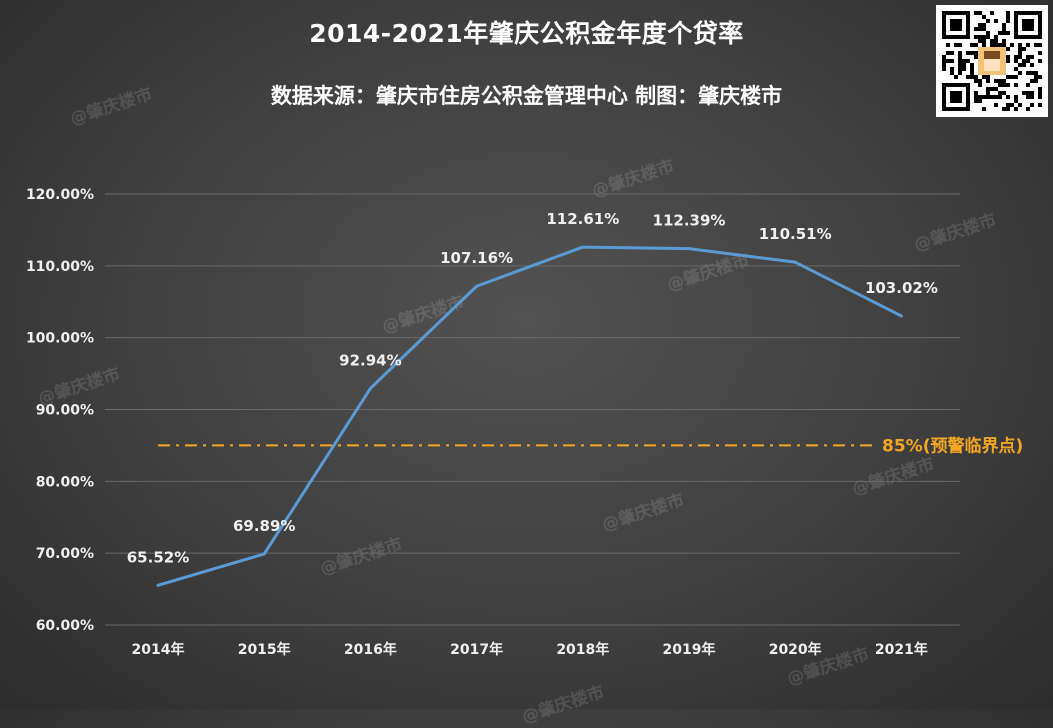 This screenshot has width=1053, height=728. Describe the element at coordinates (795, 649) in the screenshot. I see `x-tick-label: 2020年` at that location.